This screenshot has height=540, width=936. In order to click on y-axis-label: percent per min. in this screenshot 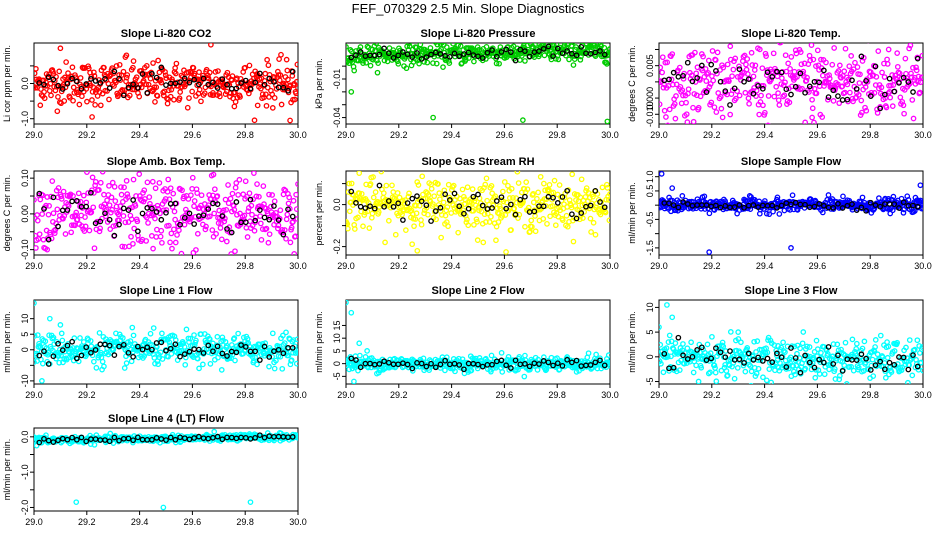, I will do `click(319, 212)`.